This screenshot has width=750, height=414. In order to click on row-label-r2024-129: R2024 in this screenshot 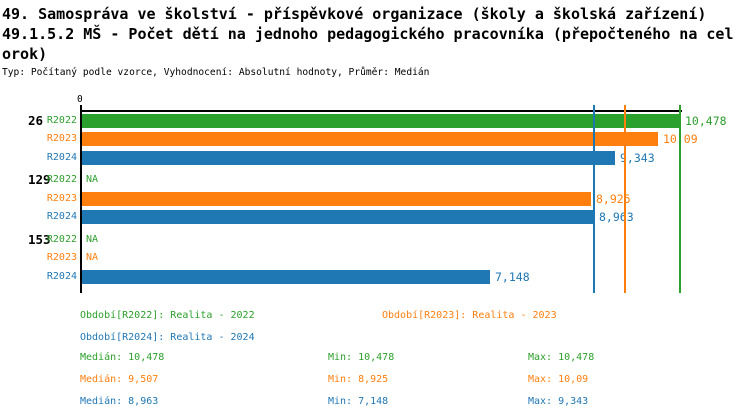, I will do `click(61, 216)`.